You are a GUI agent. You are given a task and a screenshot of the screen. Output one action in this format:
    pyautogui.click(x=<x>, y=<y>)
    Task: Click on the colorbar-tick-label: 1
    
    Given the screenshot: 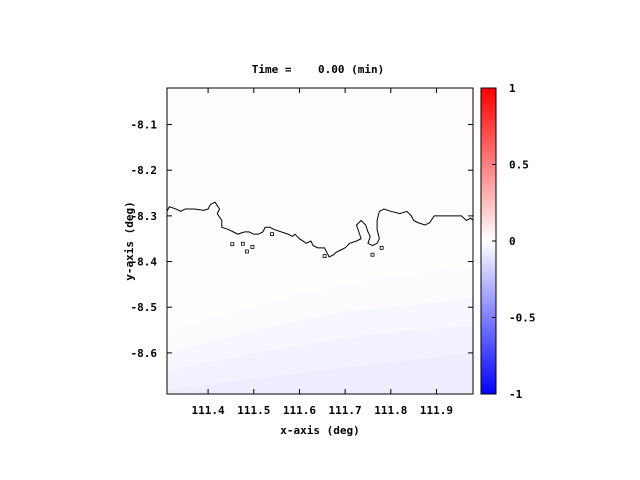 What is the action you would take?
    pyautogui.click(x=512, y=88)
    